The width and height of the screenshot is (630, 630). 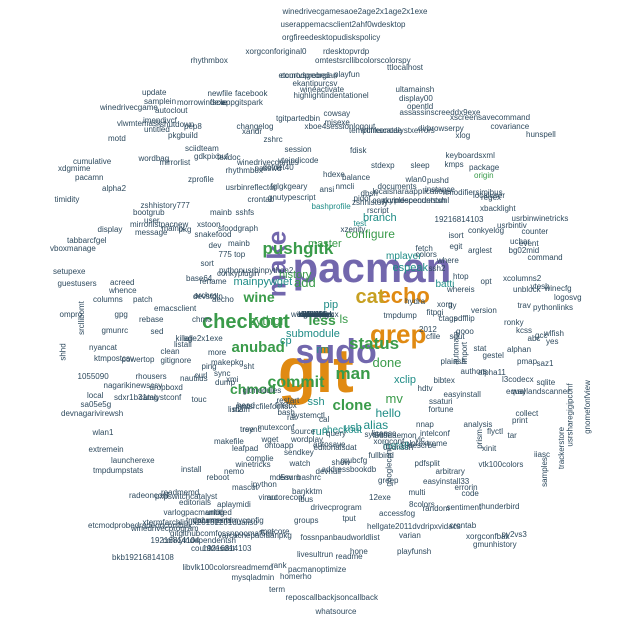 What do you see at coordinates (177, 124) in the screenshot?
I see `cloud-word: shutdown` at bounding box center [177, 124].